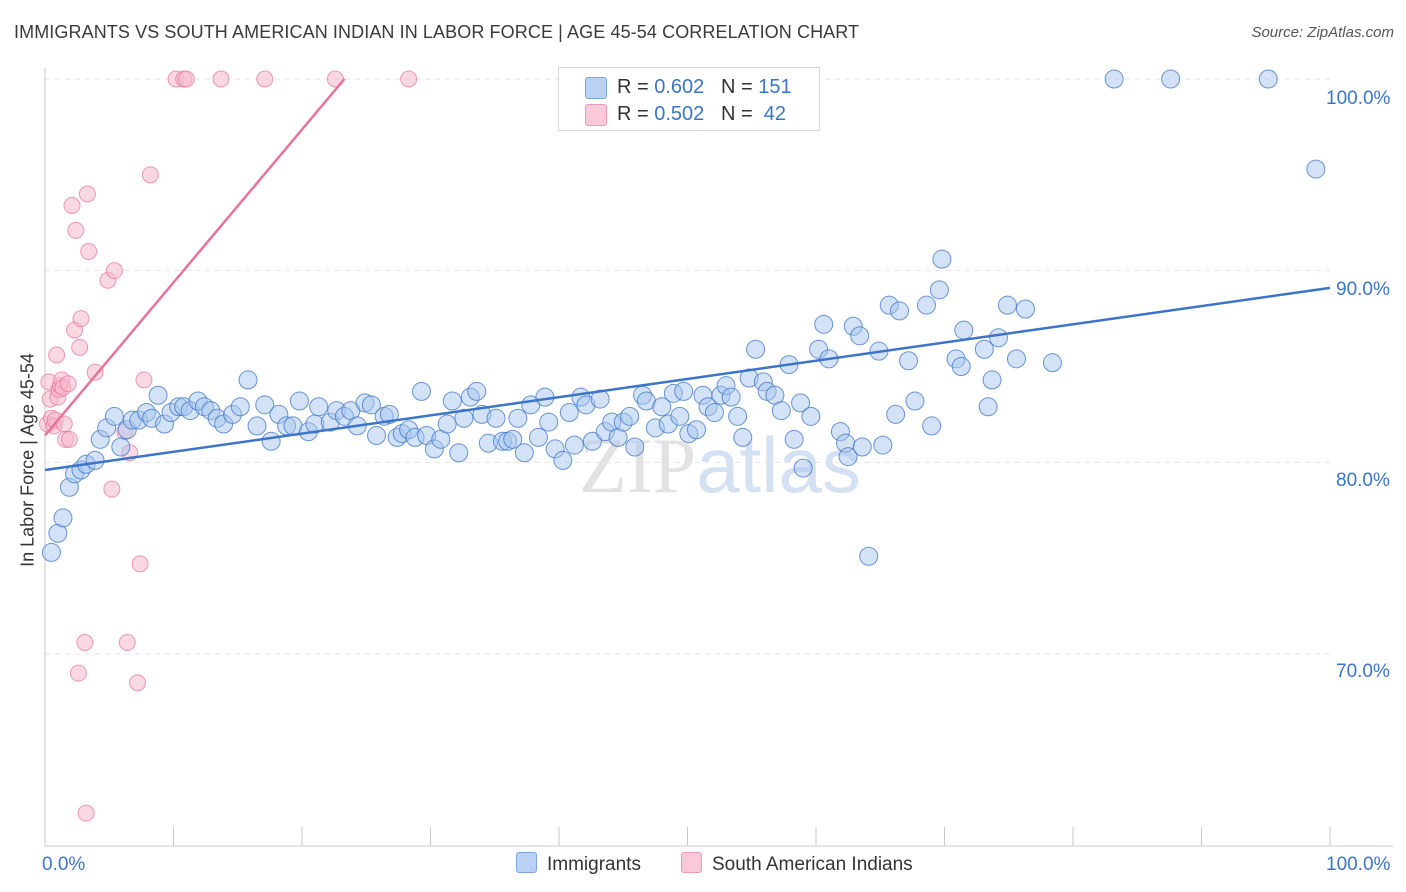  I want to click on south-american-legend-label: South American Indians, so click(812, 864).